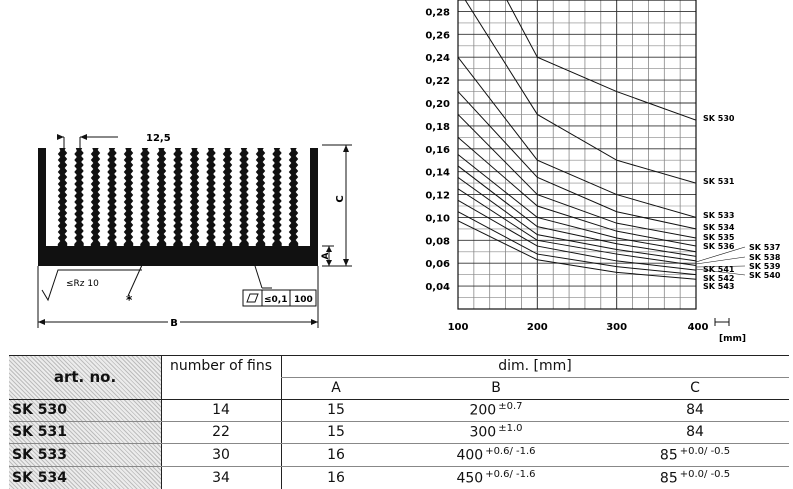 The height and width of the screenshot is (489, 793). I want to click on dim-header: dim. [mm], so click(535, 366).